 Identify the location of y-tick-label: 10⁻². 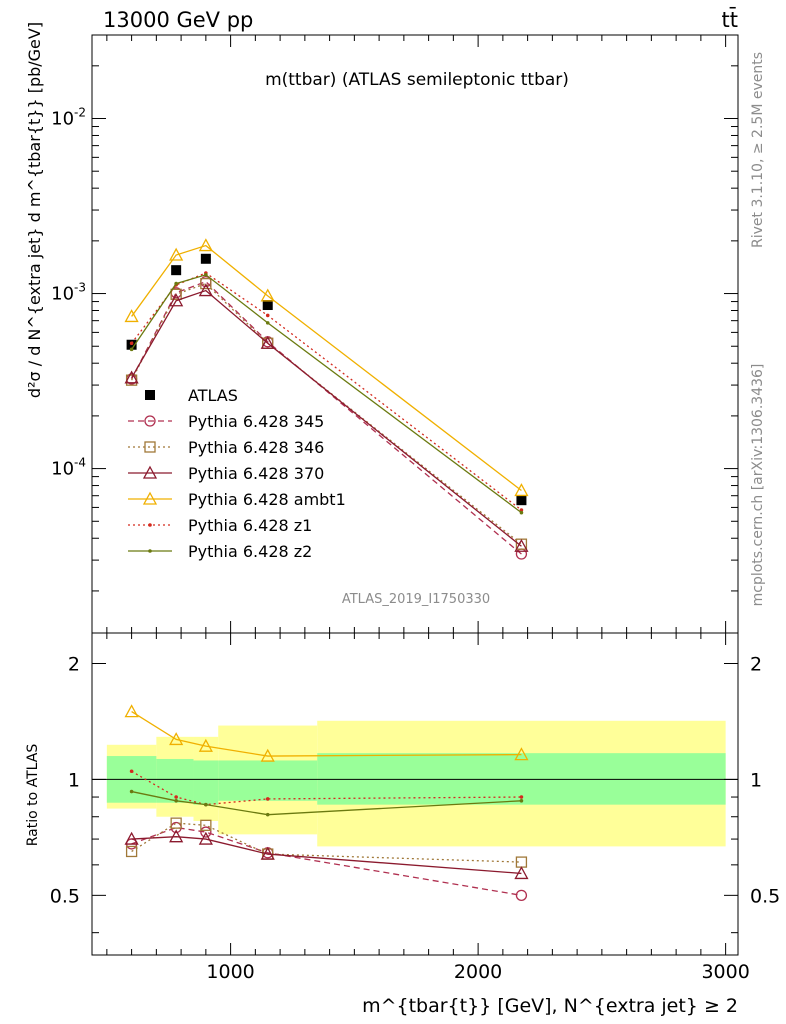
(68, 118).